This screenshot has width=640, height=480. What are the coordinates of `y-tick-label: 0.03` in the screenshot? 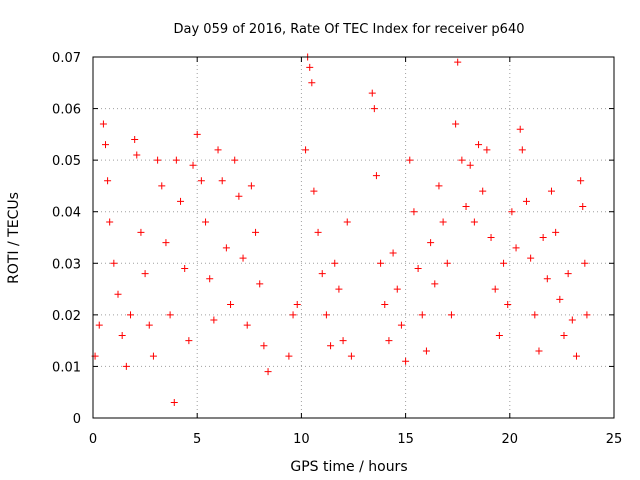 It's located at (66, 264).